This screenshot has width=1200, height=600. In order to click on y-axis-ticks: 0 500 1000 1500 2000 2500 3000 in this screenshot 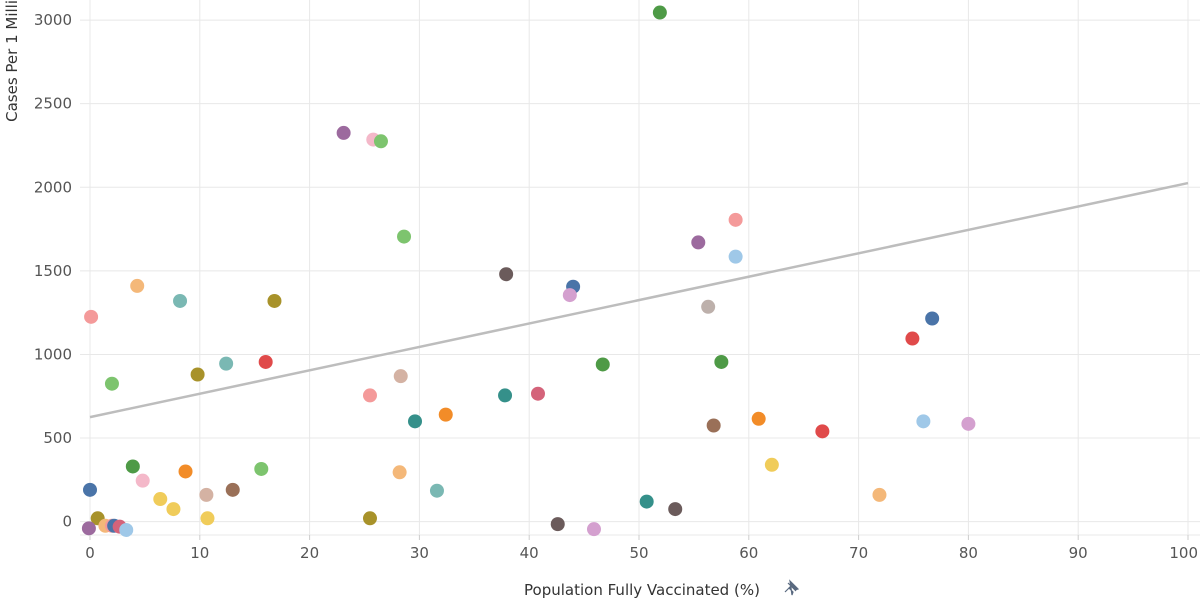, I will do `click(53, 271)`.